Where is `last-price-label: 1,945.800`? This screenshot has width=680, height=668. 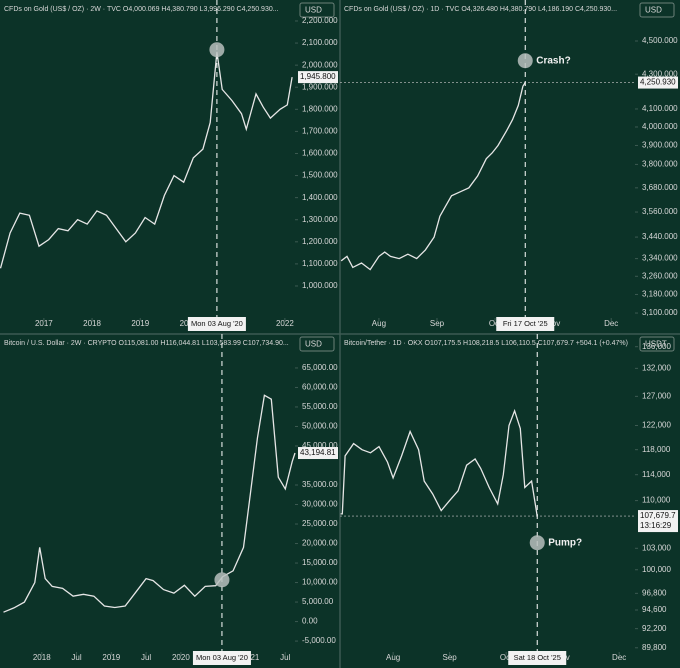 last-price-label: 1,945.800 is located at coordinates (318, 76).